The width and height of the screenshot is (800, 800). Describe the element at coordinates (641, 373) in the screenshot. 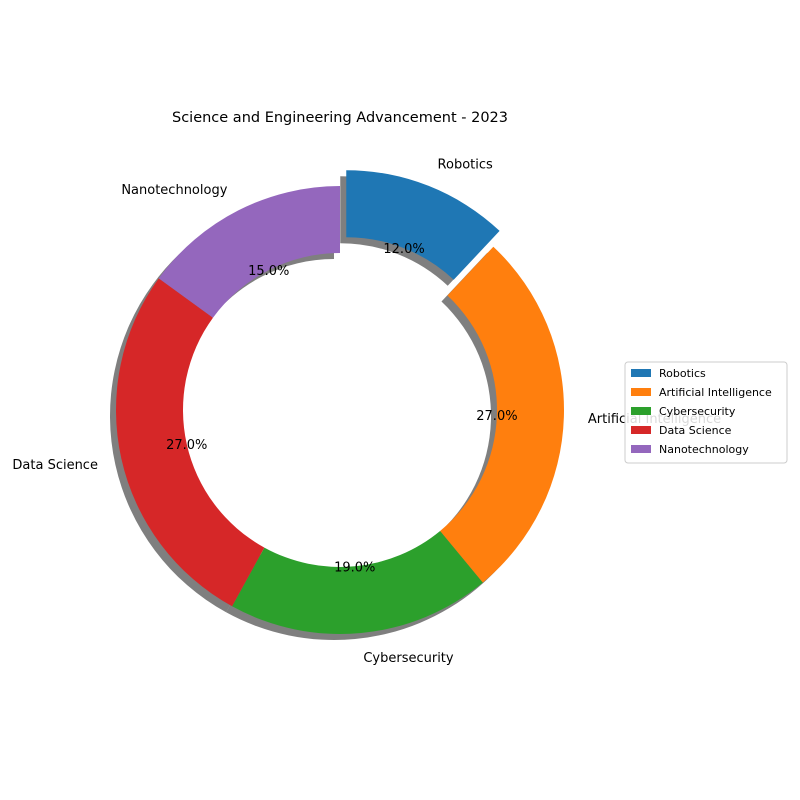

I see `legend-swatch-robotics` at that location.